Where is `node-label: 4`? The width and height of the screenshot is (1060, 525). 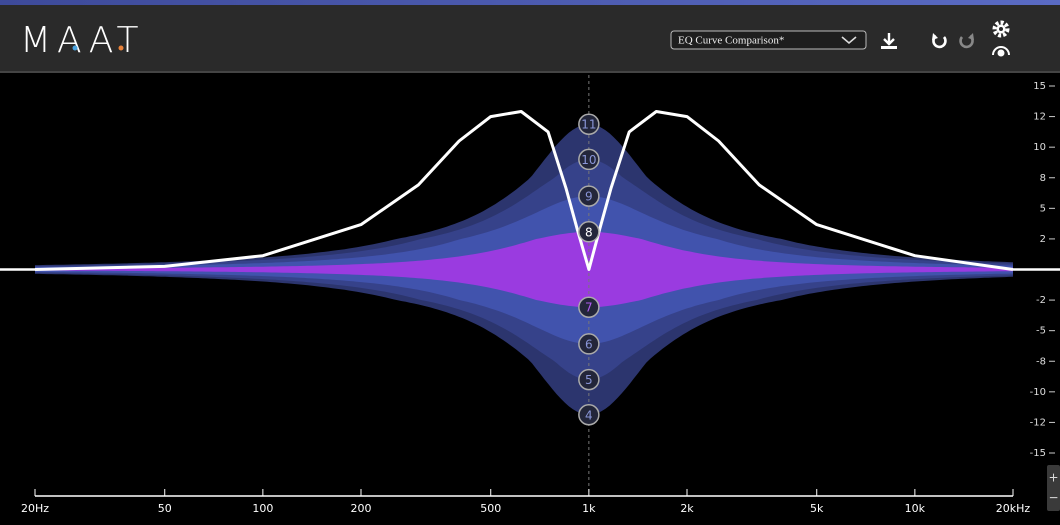 node-label: 4 is located at coordinates (589, 415).